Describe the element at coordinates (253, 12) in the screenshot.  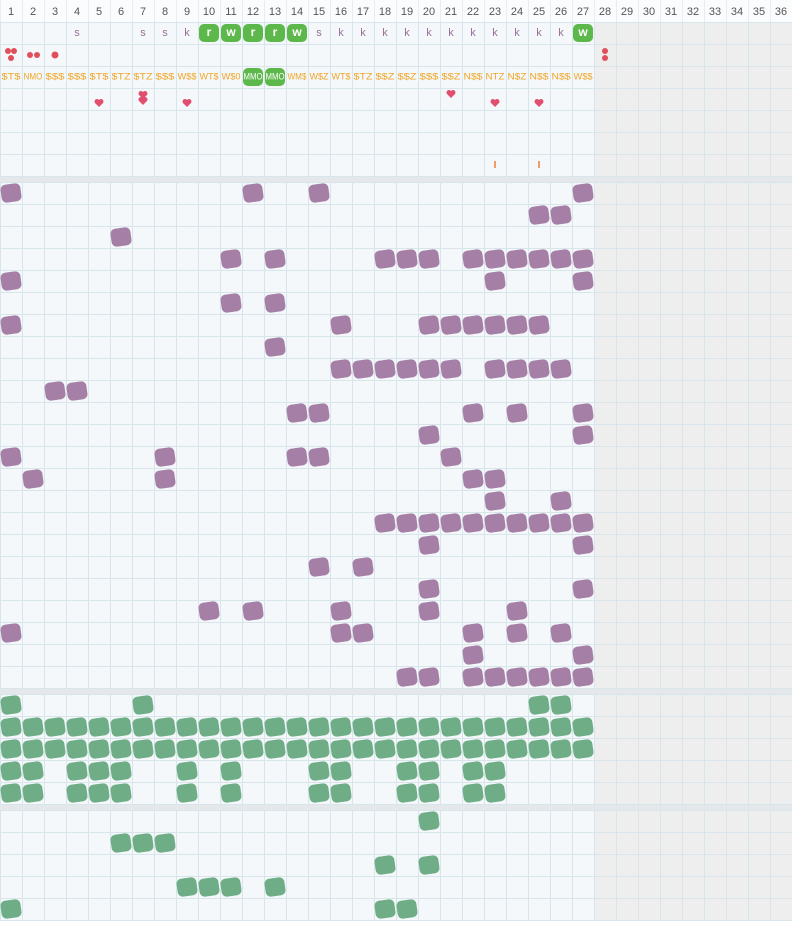
I see `column-number: 12` at that location.